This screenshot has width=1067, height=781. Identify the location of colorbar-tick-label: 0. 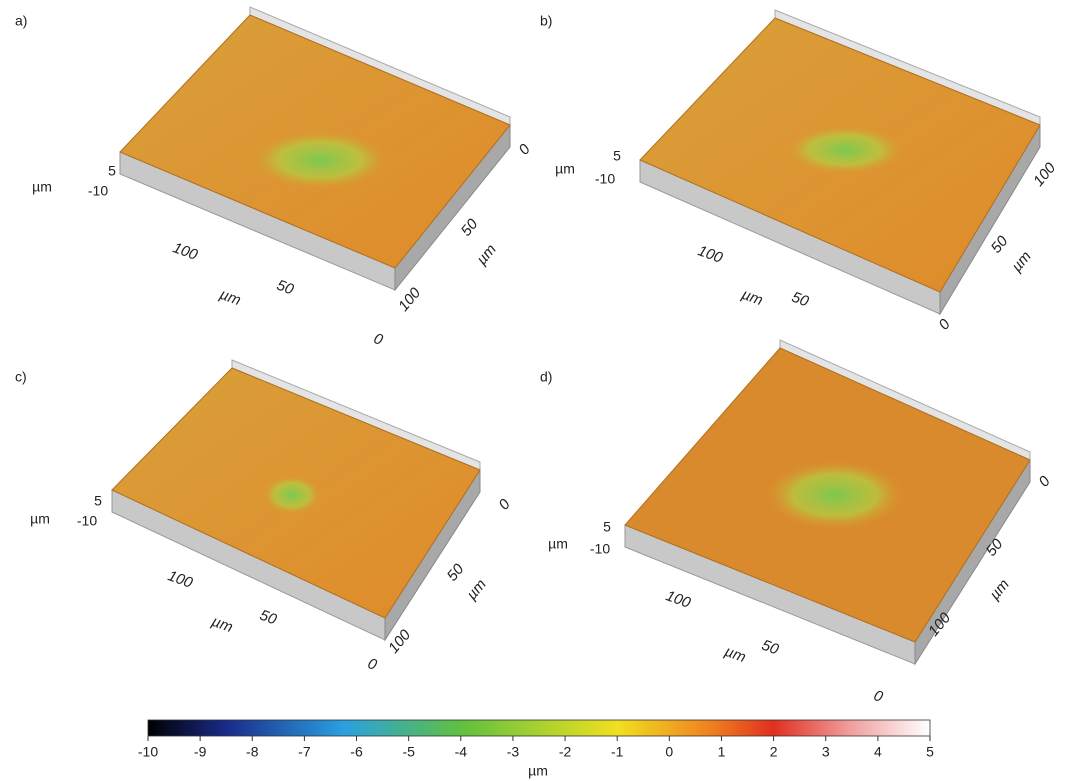
(669, 752).